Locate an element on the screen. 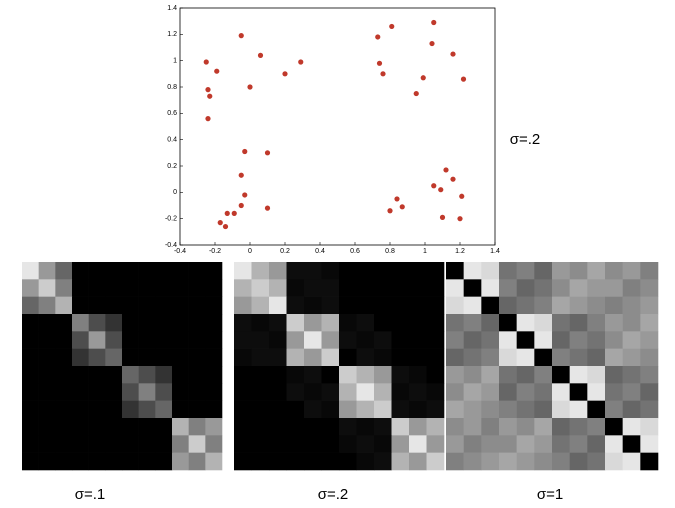 The height and width of the screenshot is (508, 675). x-tick-label: -0.4 is located at coordinates (180, 251).